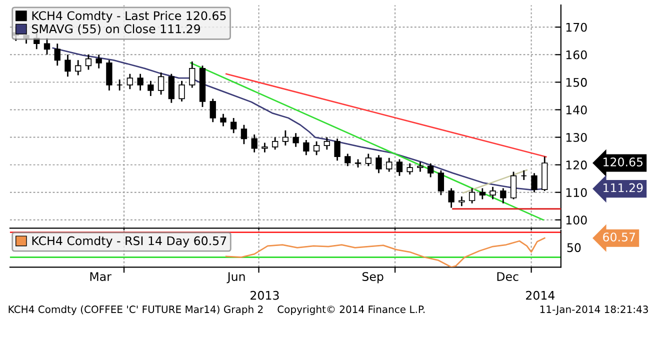 The width and height of the screenshot is (652, 339). I want to click on text: 111.29, so click(623, 187).